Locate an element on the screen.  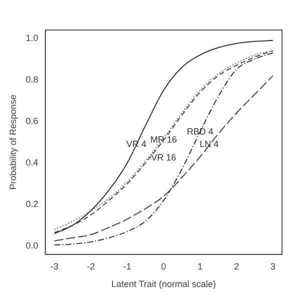
y-tick-label: 1.0 is located at coordinates (32, 37).